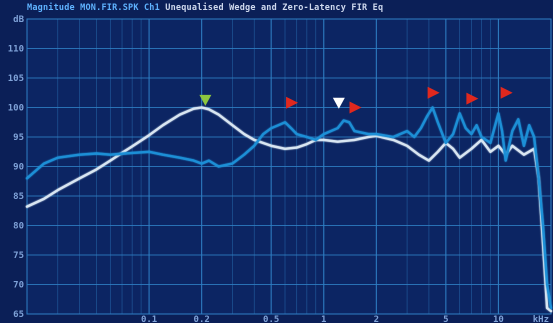  What do you see at coordinates (18, 20) in the screenshot?
I see `y-unit-label: dB` at bounding box center [18, 20].